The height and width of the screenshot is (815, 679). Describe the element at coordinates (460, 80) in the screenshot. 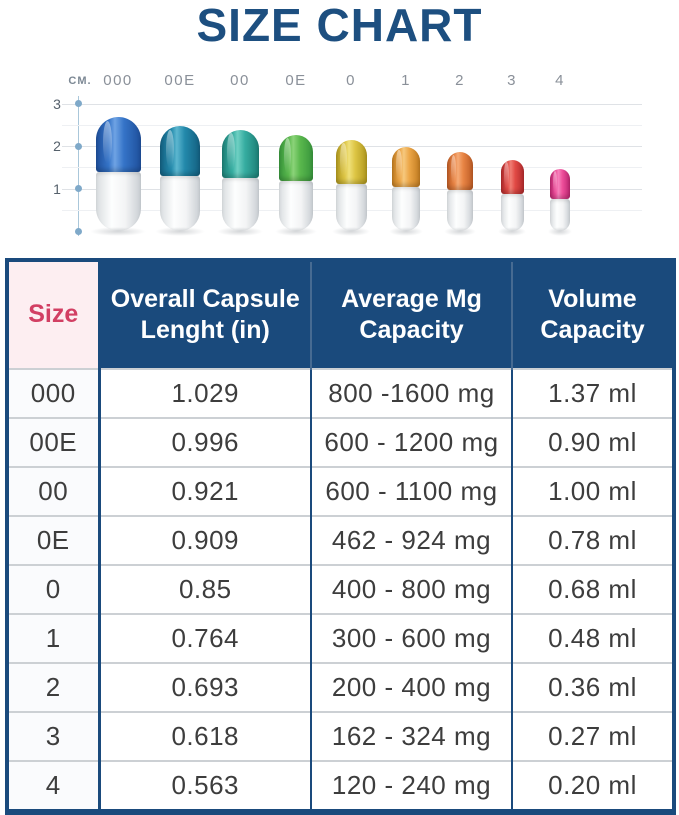

I see `capsule-size-label: 2` at that location.